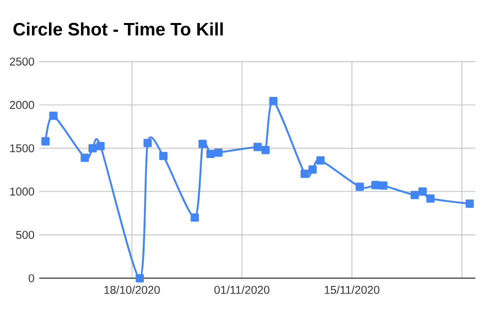 This screenshot has height=310, width=502. Describe the element at coordinates (352, 290) in the screenshot. I see `x-tick-label: 15/11/2020` at that location.